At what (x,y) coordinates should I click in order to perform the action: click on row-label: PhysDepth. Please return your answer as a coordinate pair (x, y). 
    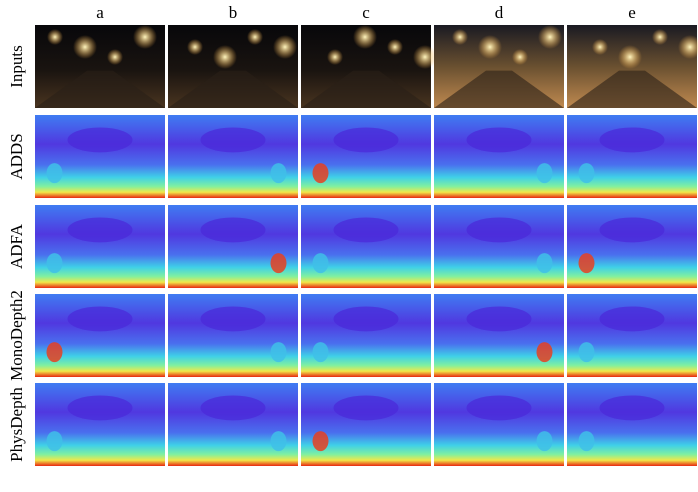
    Looking at the image, I should click on (16, 424).